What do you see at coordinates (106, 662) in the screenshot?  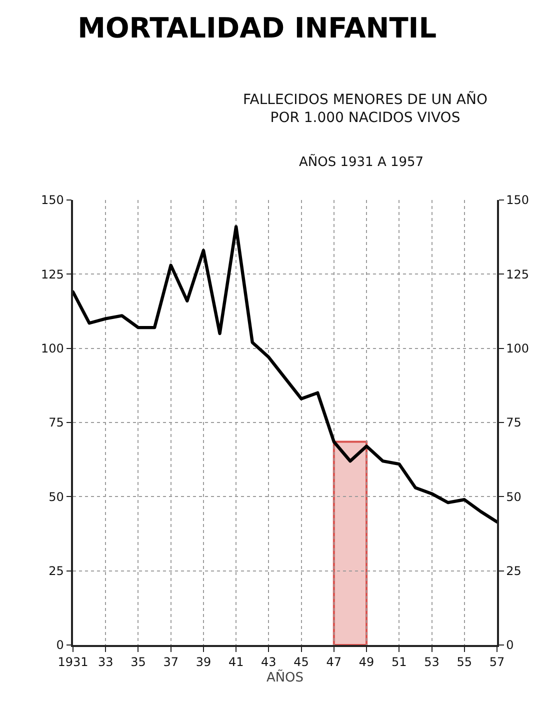 I see `x-tick-label: 33` at bounding box center [106, 662].